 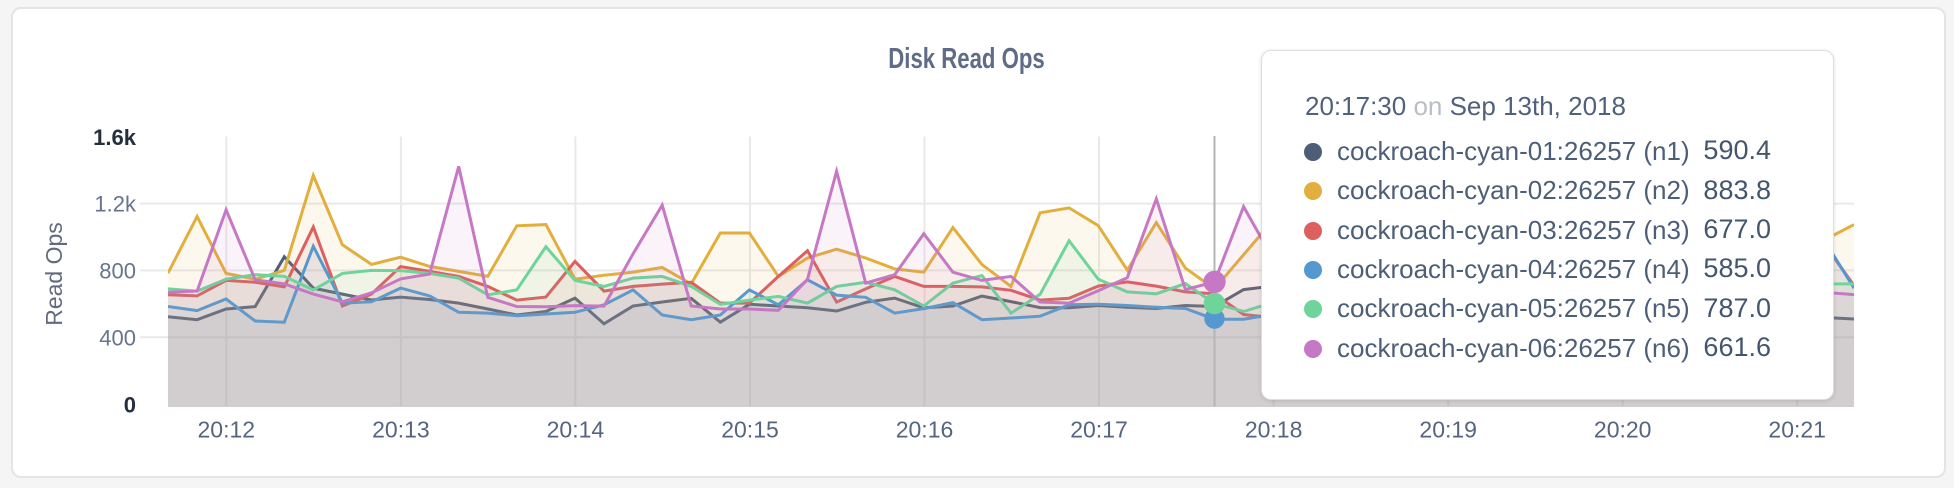 What do you see at coordinates (1099, 430) in the screenshot?
I see `svg-text: 20:17` at bounding box center [1099, 430].